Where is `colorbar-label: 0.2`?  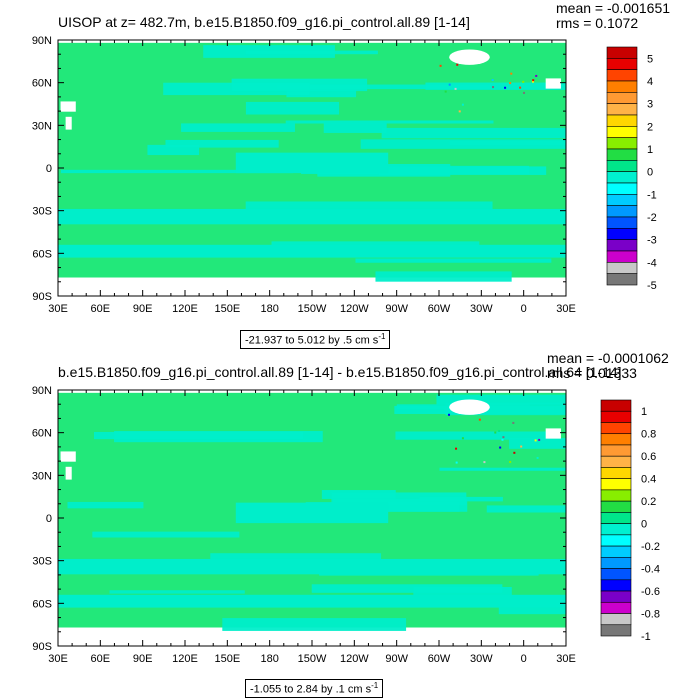
colorbar-label: 0.2 is located at coordinates (648, 502).